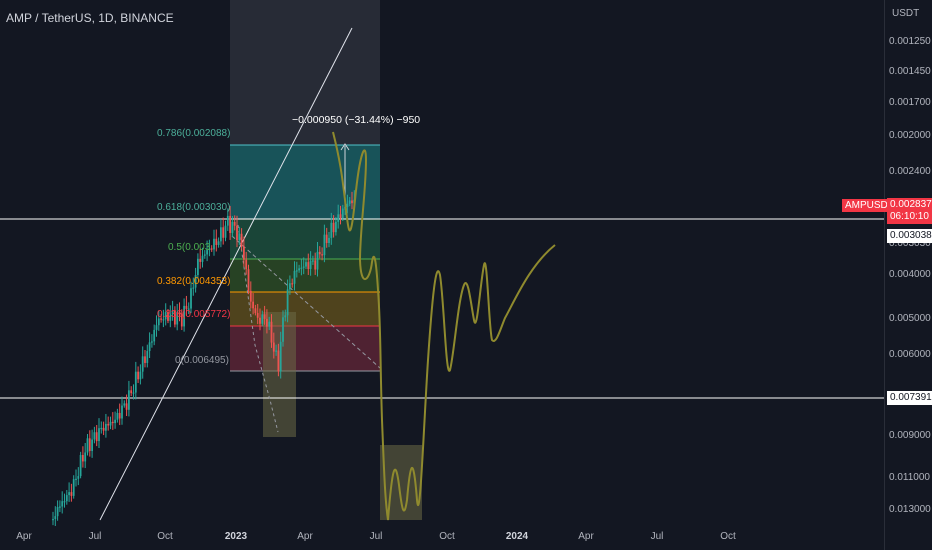  What do you see at coordinates (884, 275) in the screenshot?
I see `price-axis-separator` at bounding box center [884, 275].